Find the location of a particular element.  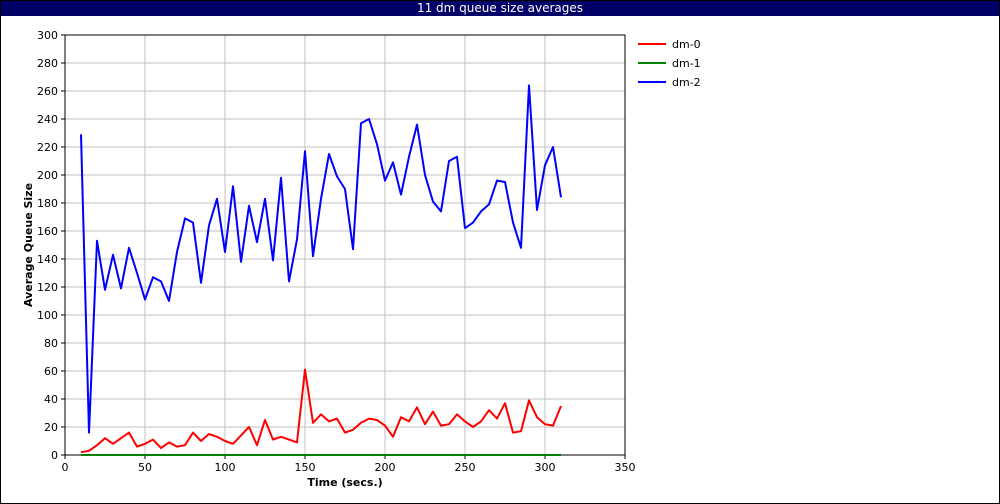

y-tick-label: 60 is located at coordinates (51, 371).